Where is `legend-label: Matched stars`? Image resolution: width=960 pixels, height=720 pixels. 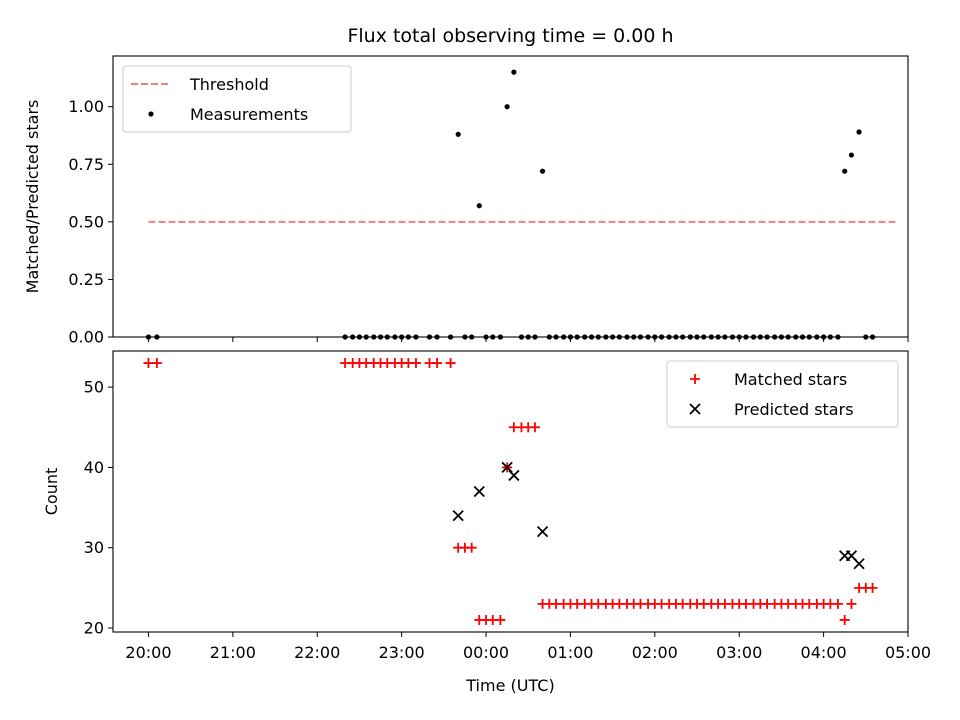 legend-label: Matched stars is located at coordinates (790, 379).